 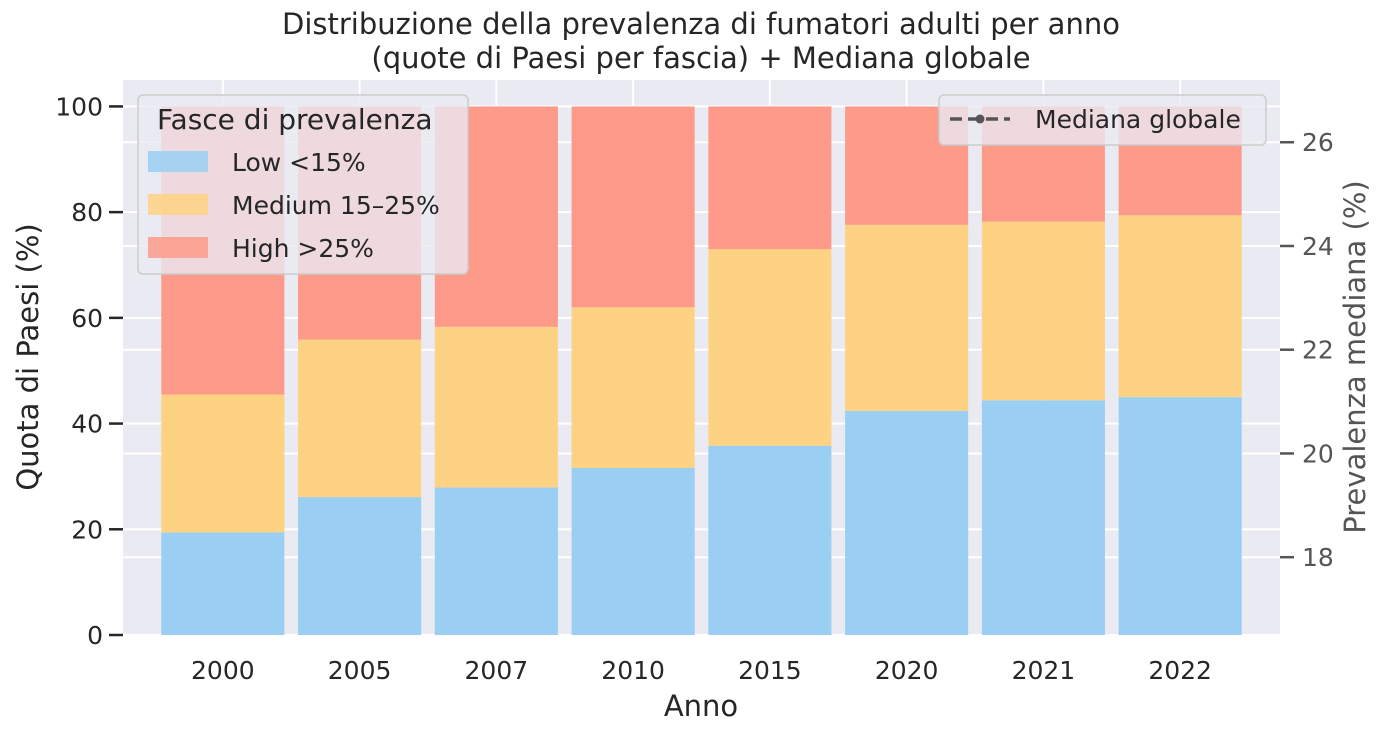 What do you see at coordinates (633, 207) in the screenshot?
I see `bar-high-2010` at bounding box center [633, 207].